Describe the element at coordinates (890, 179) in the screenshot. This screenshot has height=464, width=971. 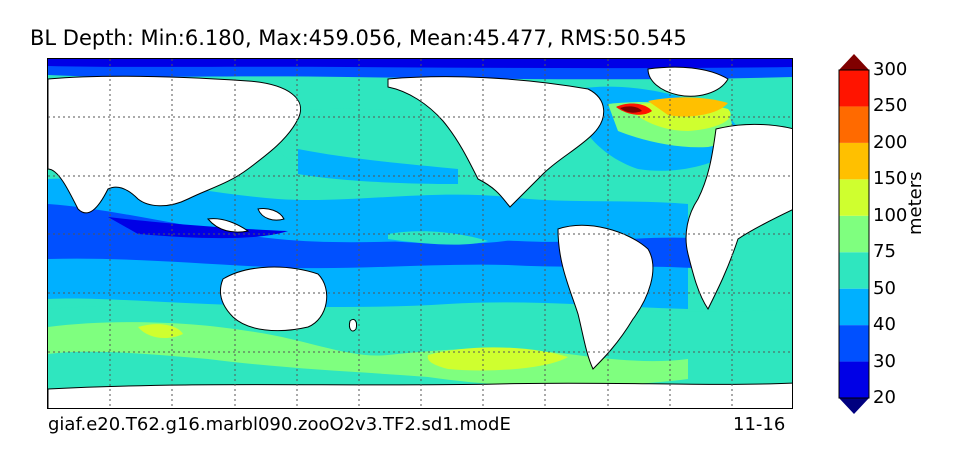
I see `colorbar-tick-label: 150` at that location.